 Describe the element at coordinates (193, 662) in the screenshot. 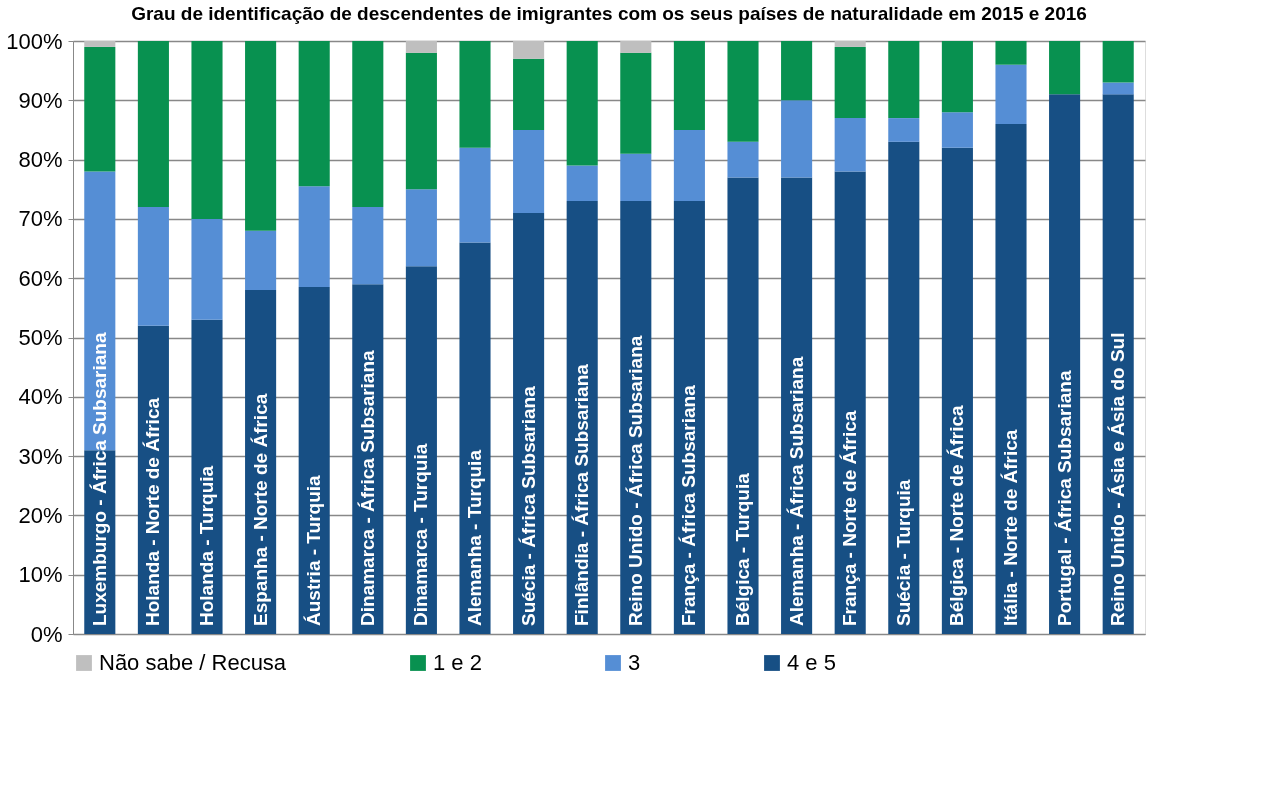

I see `legend-label: Não sabe / Recusa` at that location.